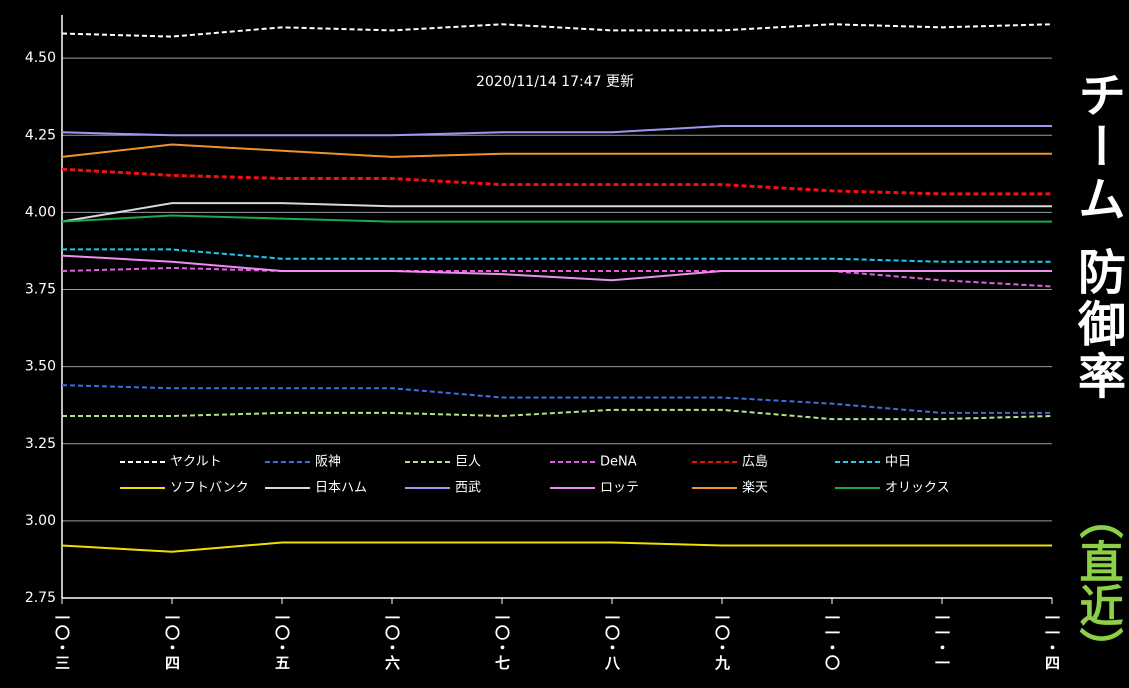 The height and width of the screenshot is (688, 1129). I want to click on x-tick-label: 一〇・四, so click(172, 640).